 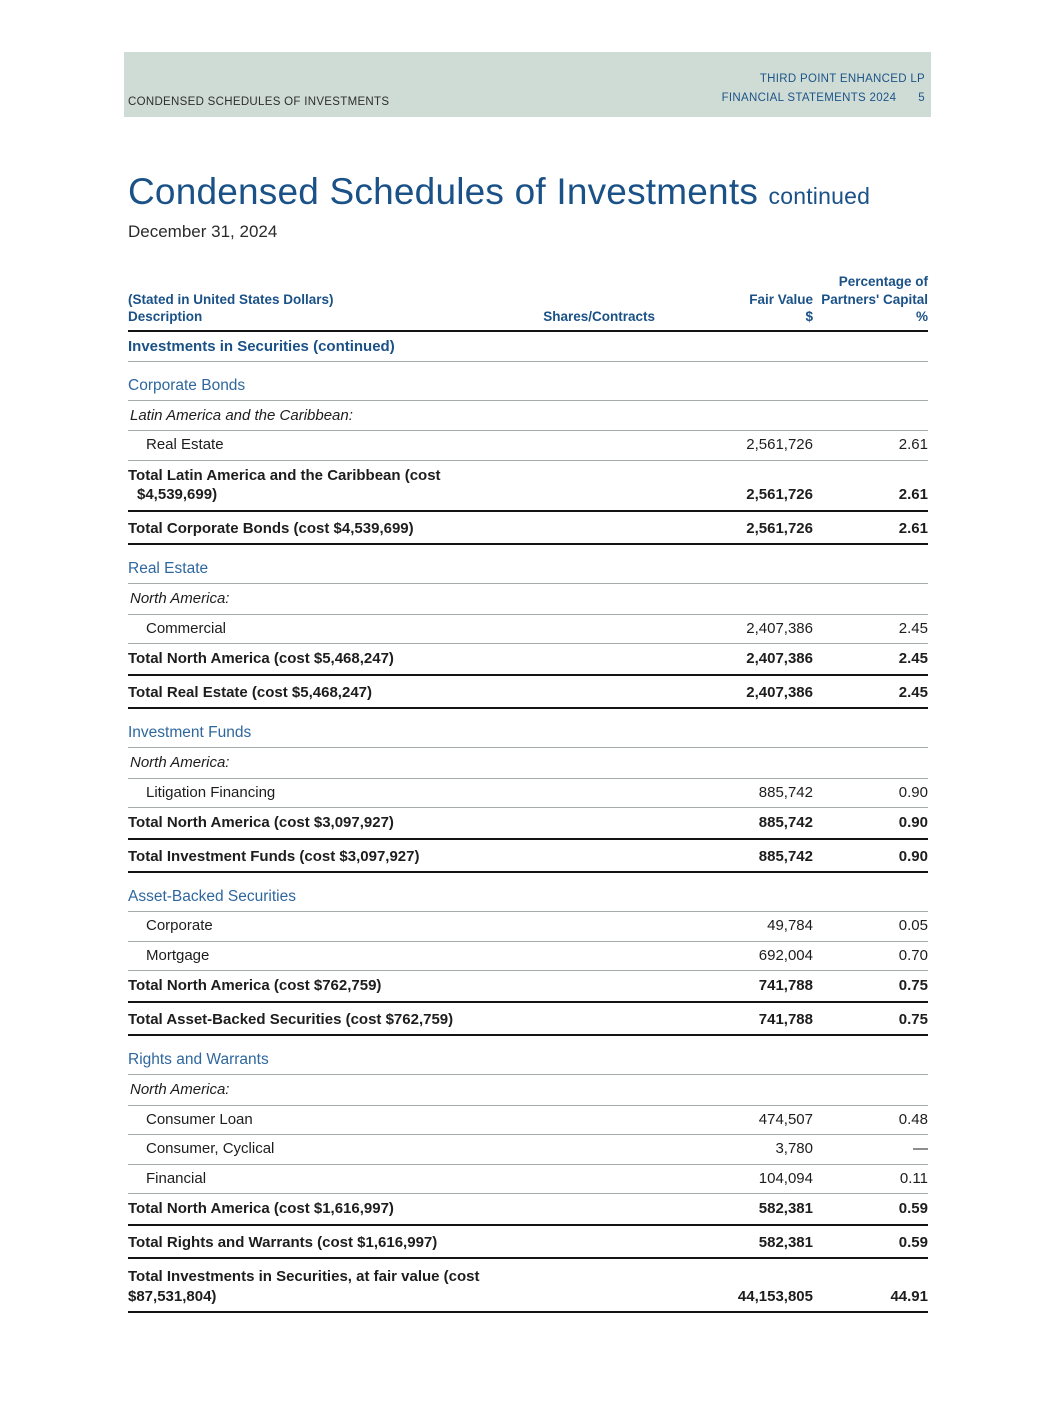 What do you see at coordinates (913, 659) in the screenshot?
I see `subtotal-row-percentage: 2.45` at bounding box center [913, 659].